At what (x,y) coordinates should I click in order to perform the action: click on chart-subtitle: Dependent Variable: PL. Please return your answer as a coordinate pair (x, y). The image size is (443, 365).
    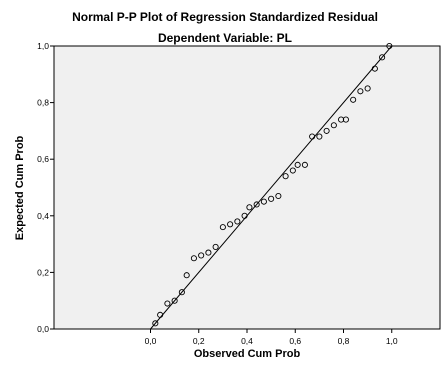
    Looking at the image, I should click on (225, 38).